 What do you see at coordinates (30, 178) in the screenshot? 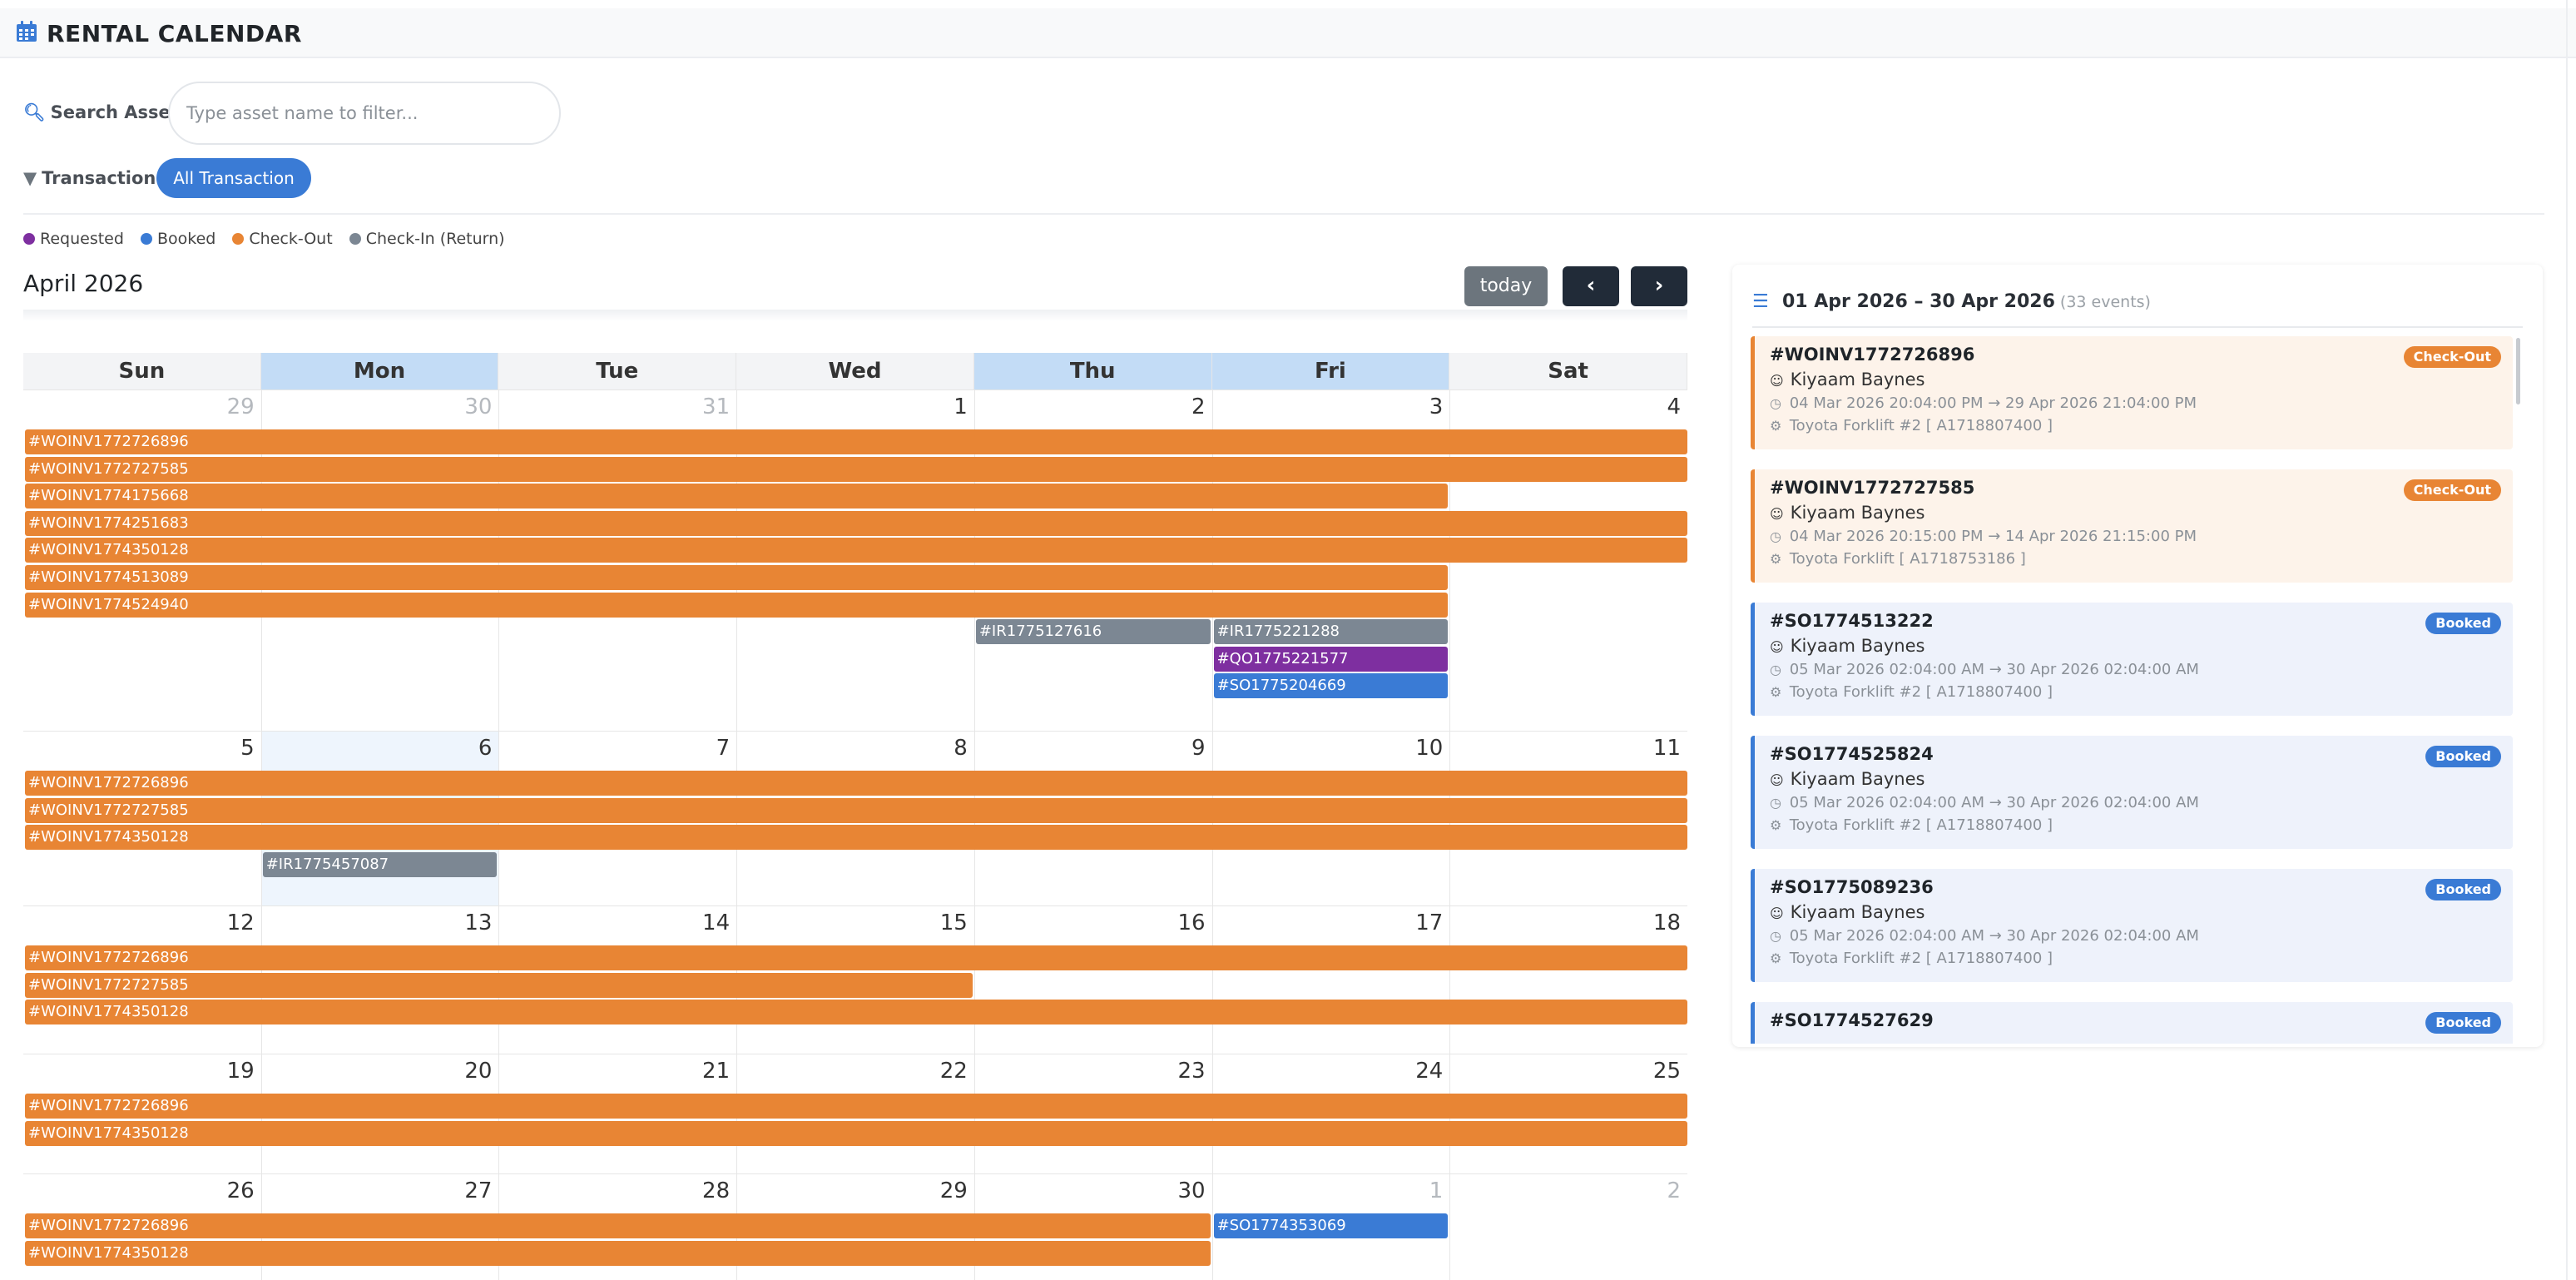
I see `filter-icon: ▼` at bounding box center [30, 178].